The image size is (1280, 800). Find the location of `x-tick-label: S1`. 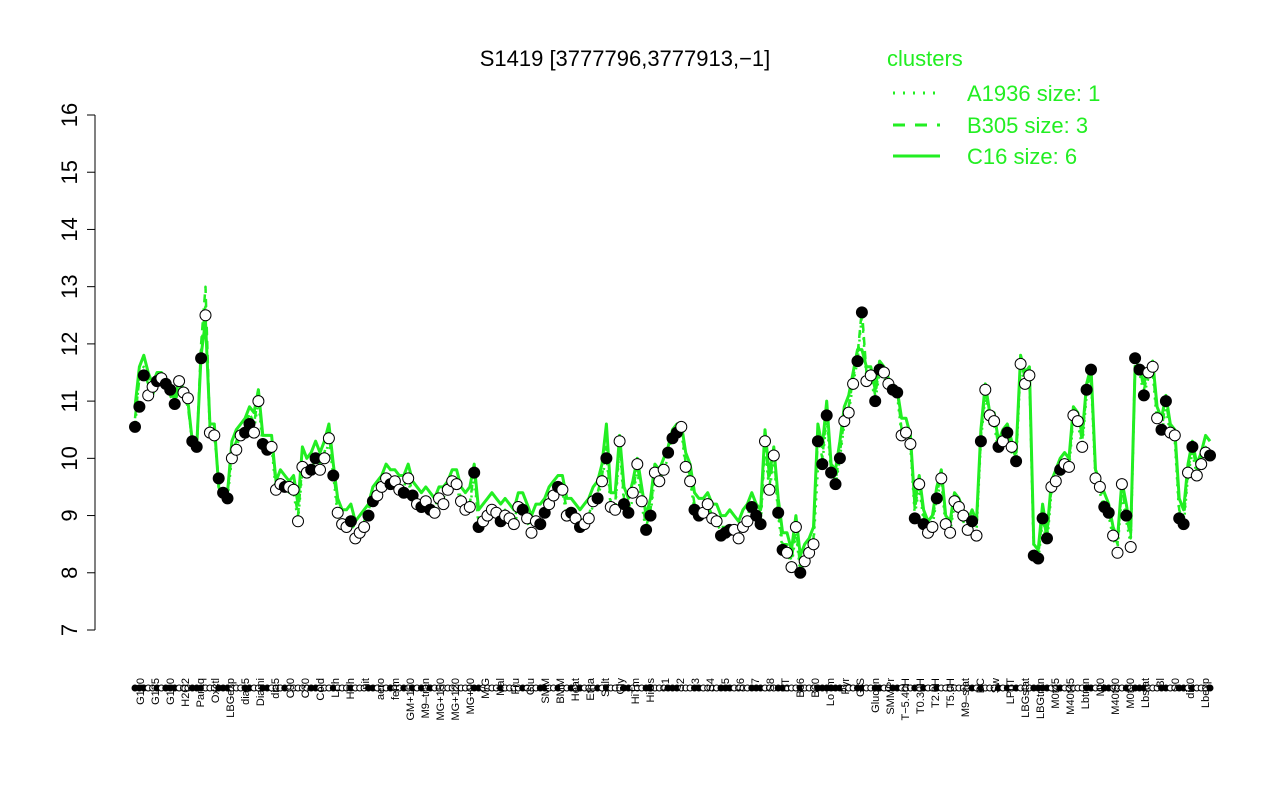

x-tick-label: S1 is located at coordinates (666, 684).